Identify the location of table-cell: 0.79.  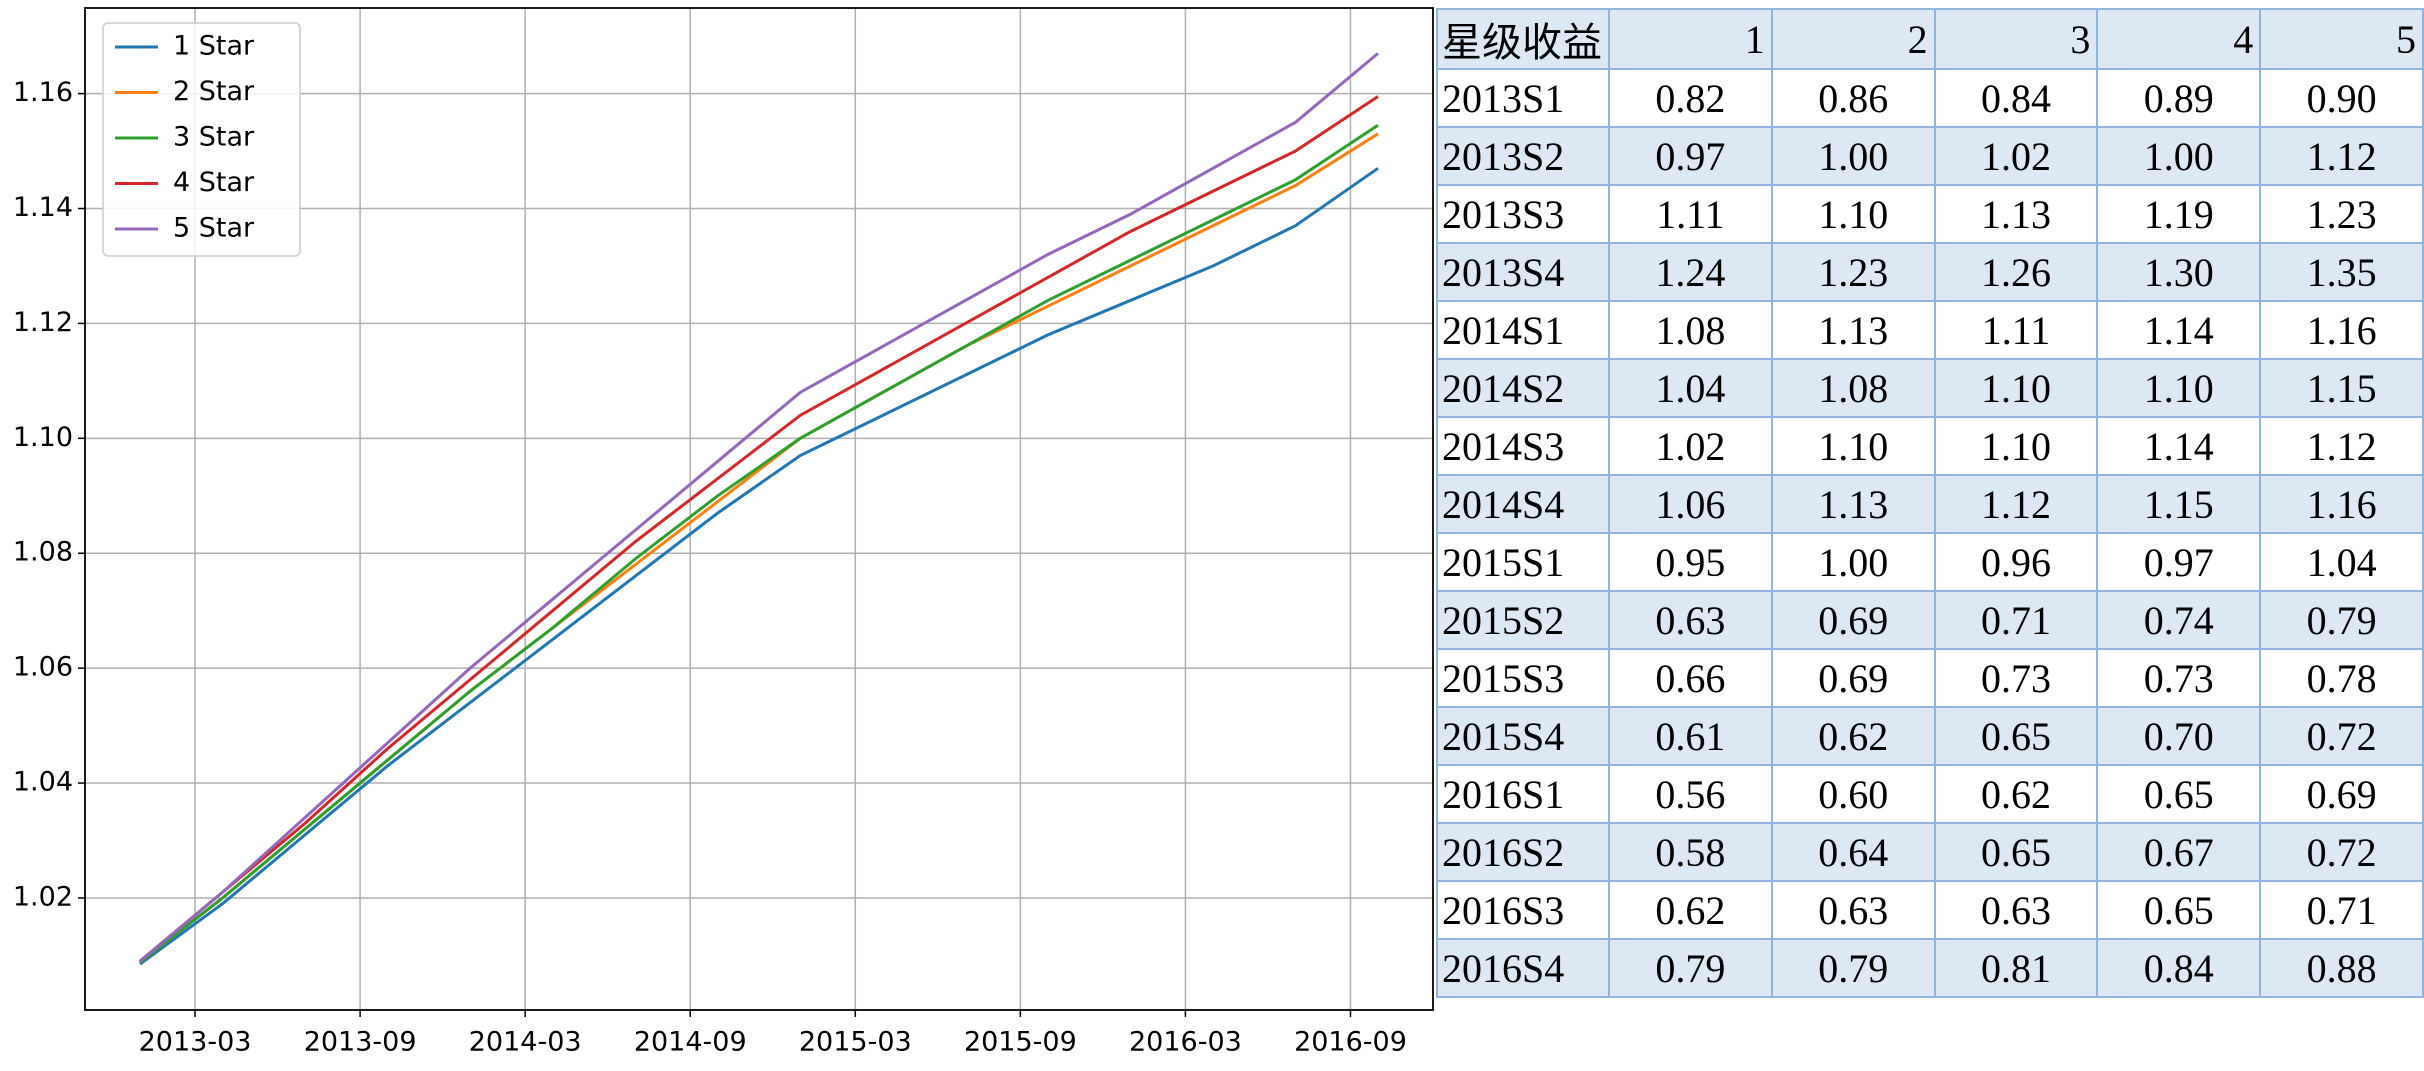
(1853, 968).